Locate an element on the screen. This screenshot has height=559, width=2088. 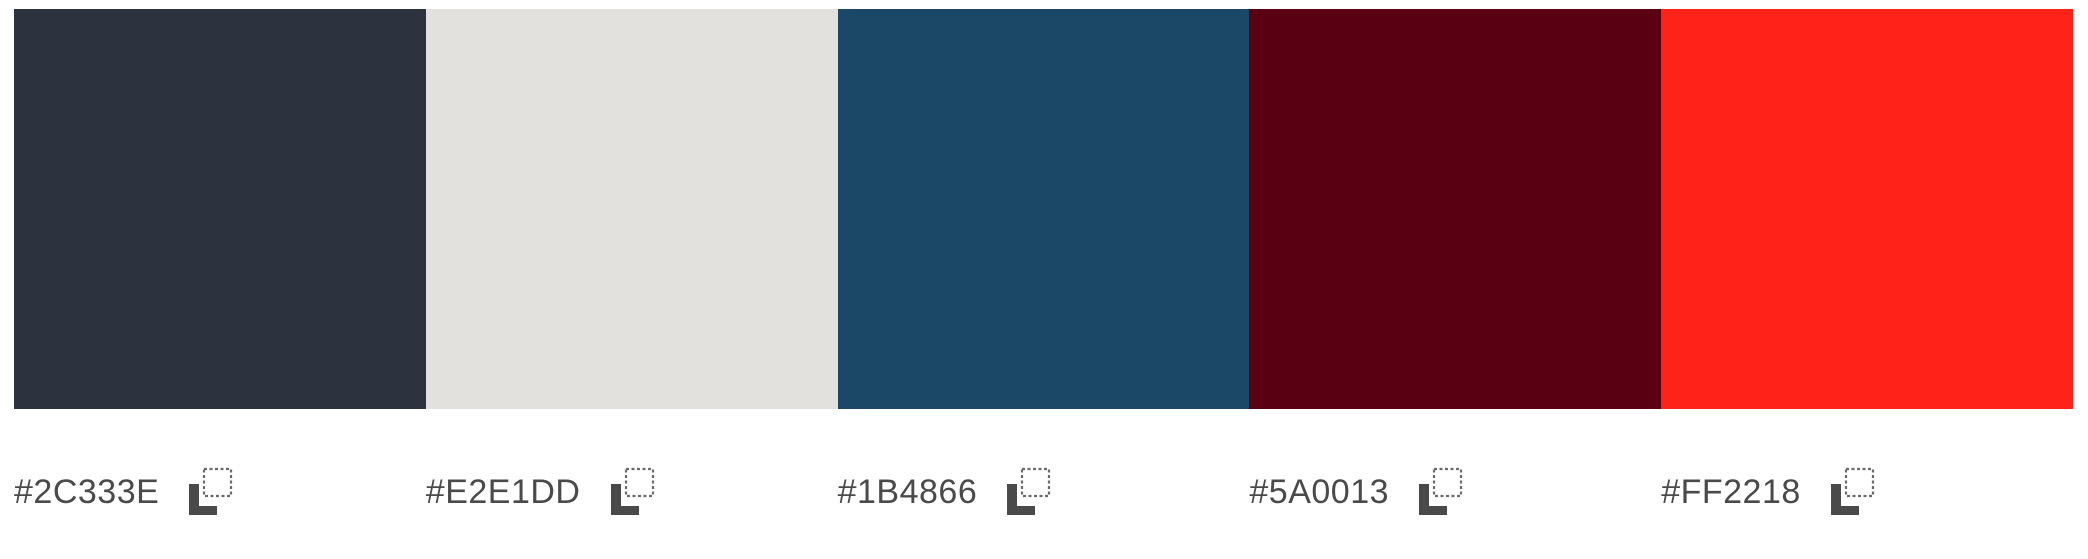
hex-code-label: #FF2218 is located at coordinates (1731, 492).